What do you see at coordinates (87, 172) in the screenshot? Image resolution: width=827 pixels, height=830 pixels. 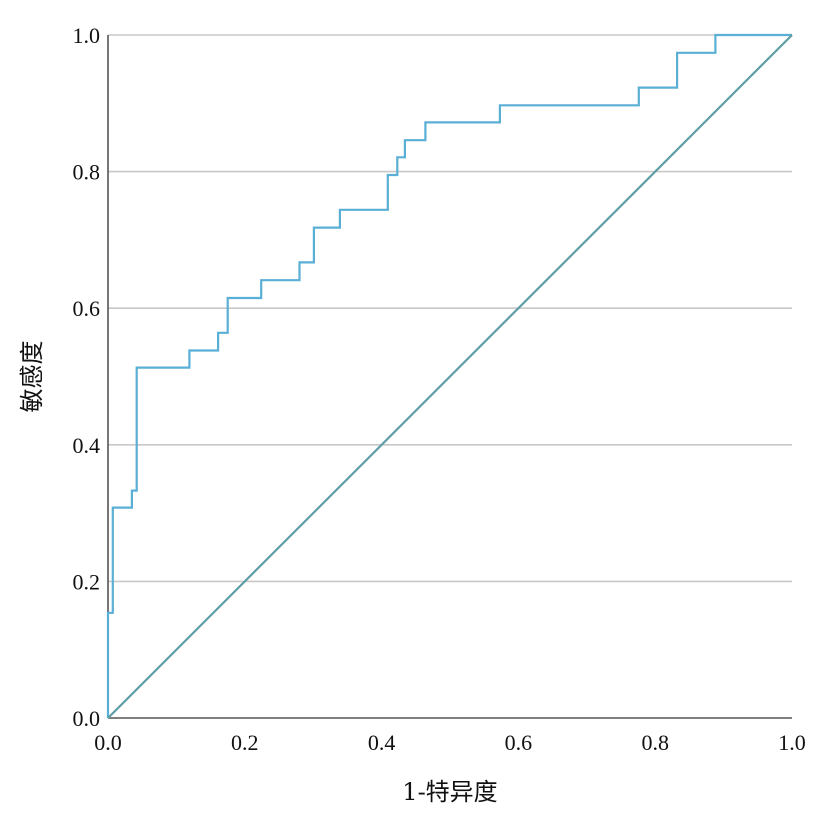 I see `y-tick-label-4: 0.8` at bounding box center [87, 172].